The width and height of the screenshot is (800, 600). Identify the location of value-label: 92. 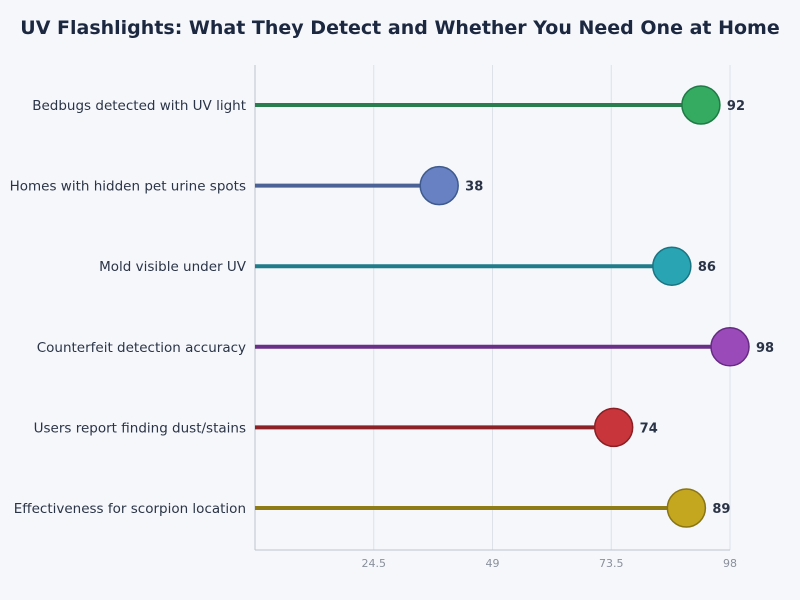
(736, 106).